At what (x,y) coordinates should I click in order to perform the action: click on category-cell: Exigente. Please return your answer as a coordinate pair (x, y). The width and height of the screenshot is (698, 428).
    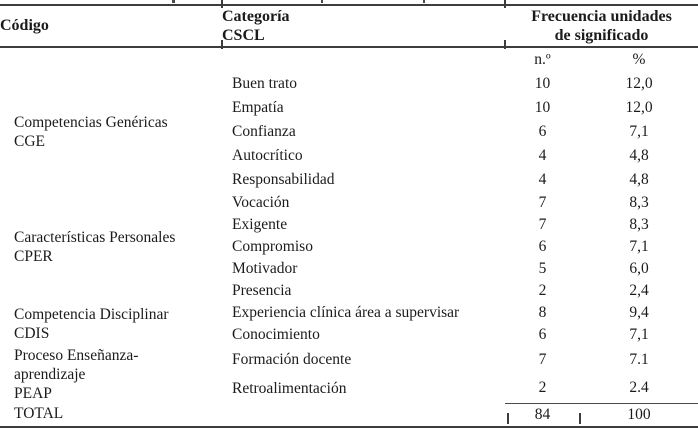
    Looking at the image, I should click on (260, 224).